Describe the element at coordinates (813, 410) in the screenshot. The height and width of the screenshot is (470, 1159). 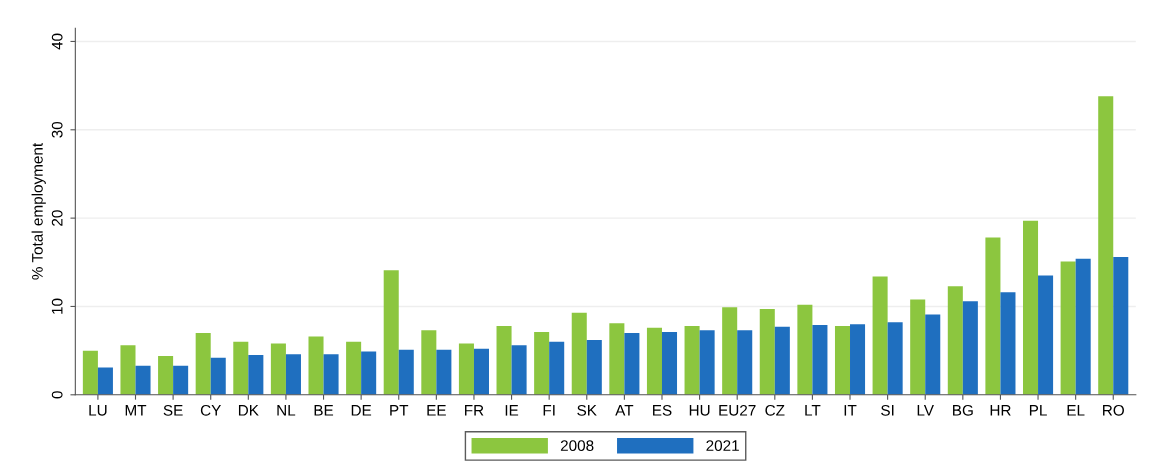
I see `x-tick-label: LT` at that location.